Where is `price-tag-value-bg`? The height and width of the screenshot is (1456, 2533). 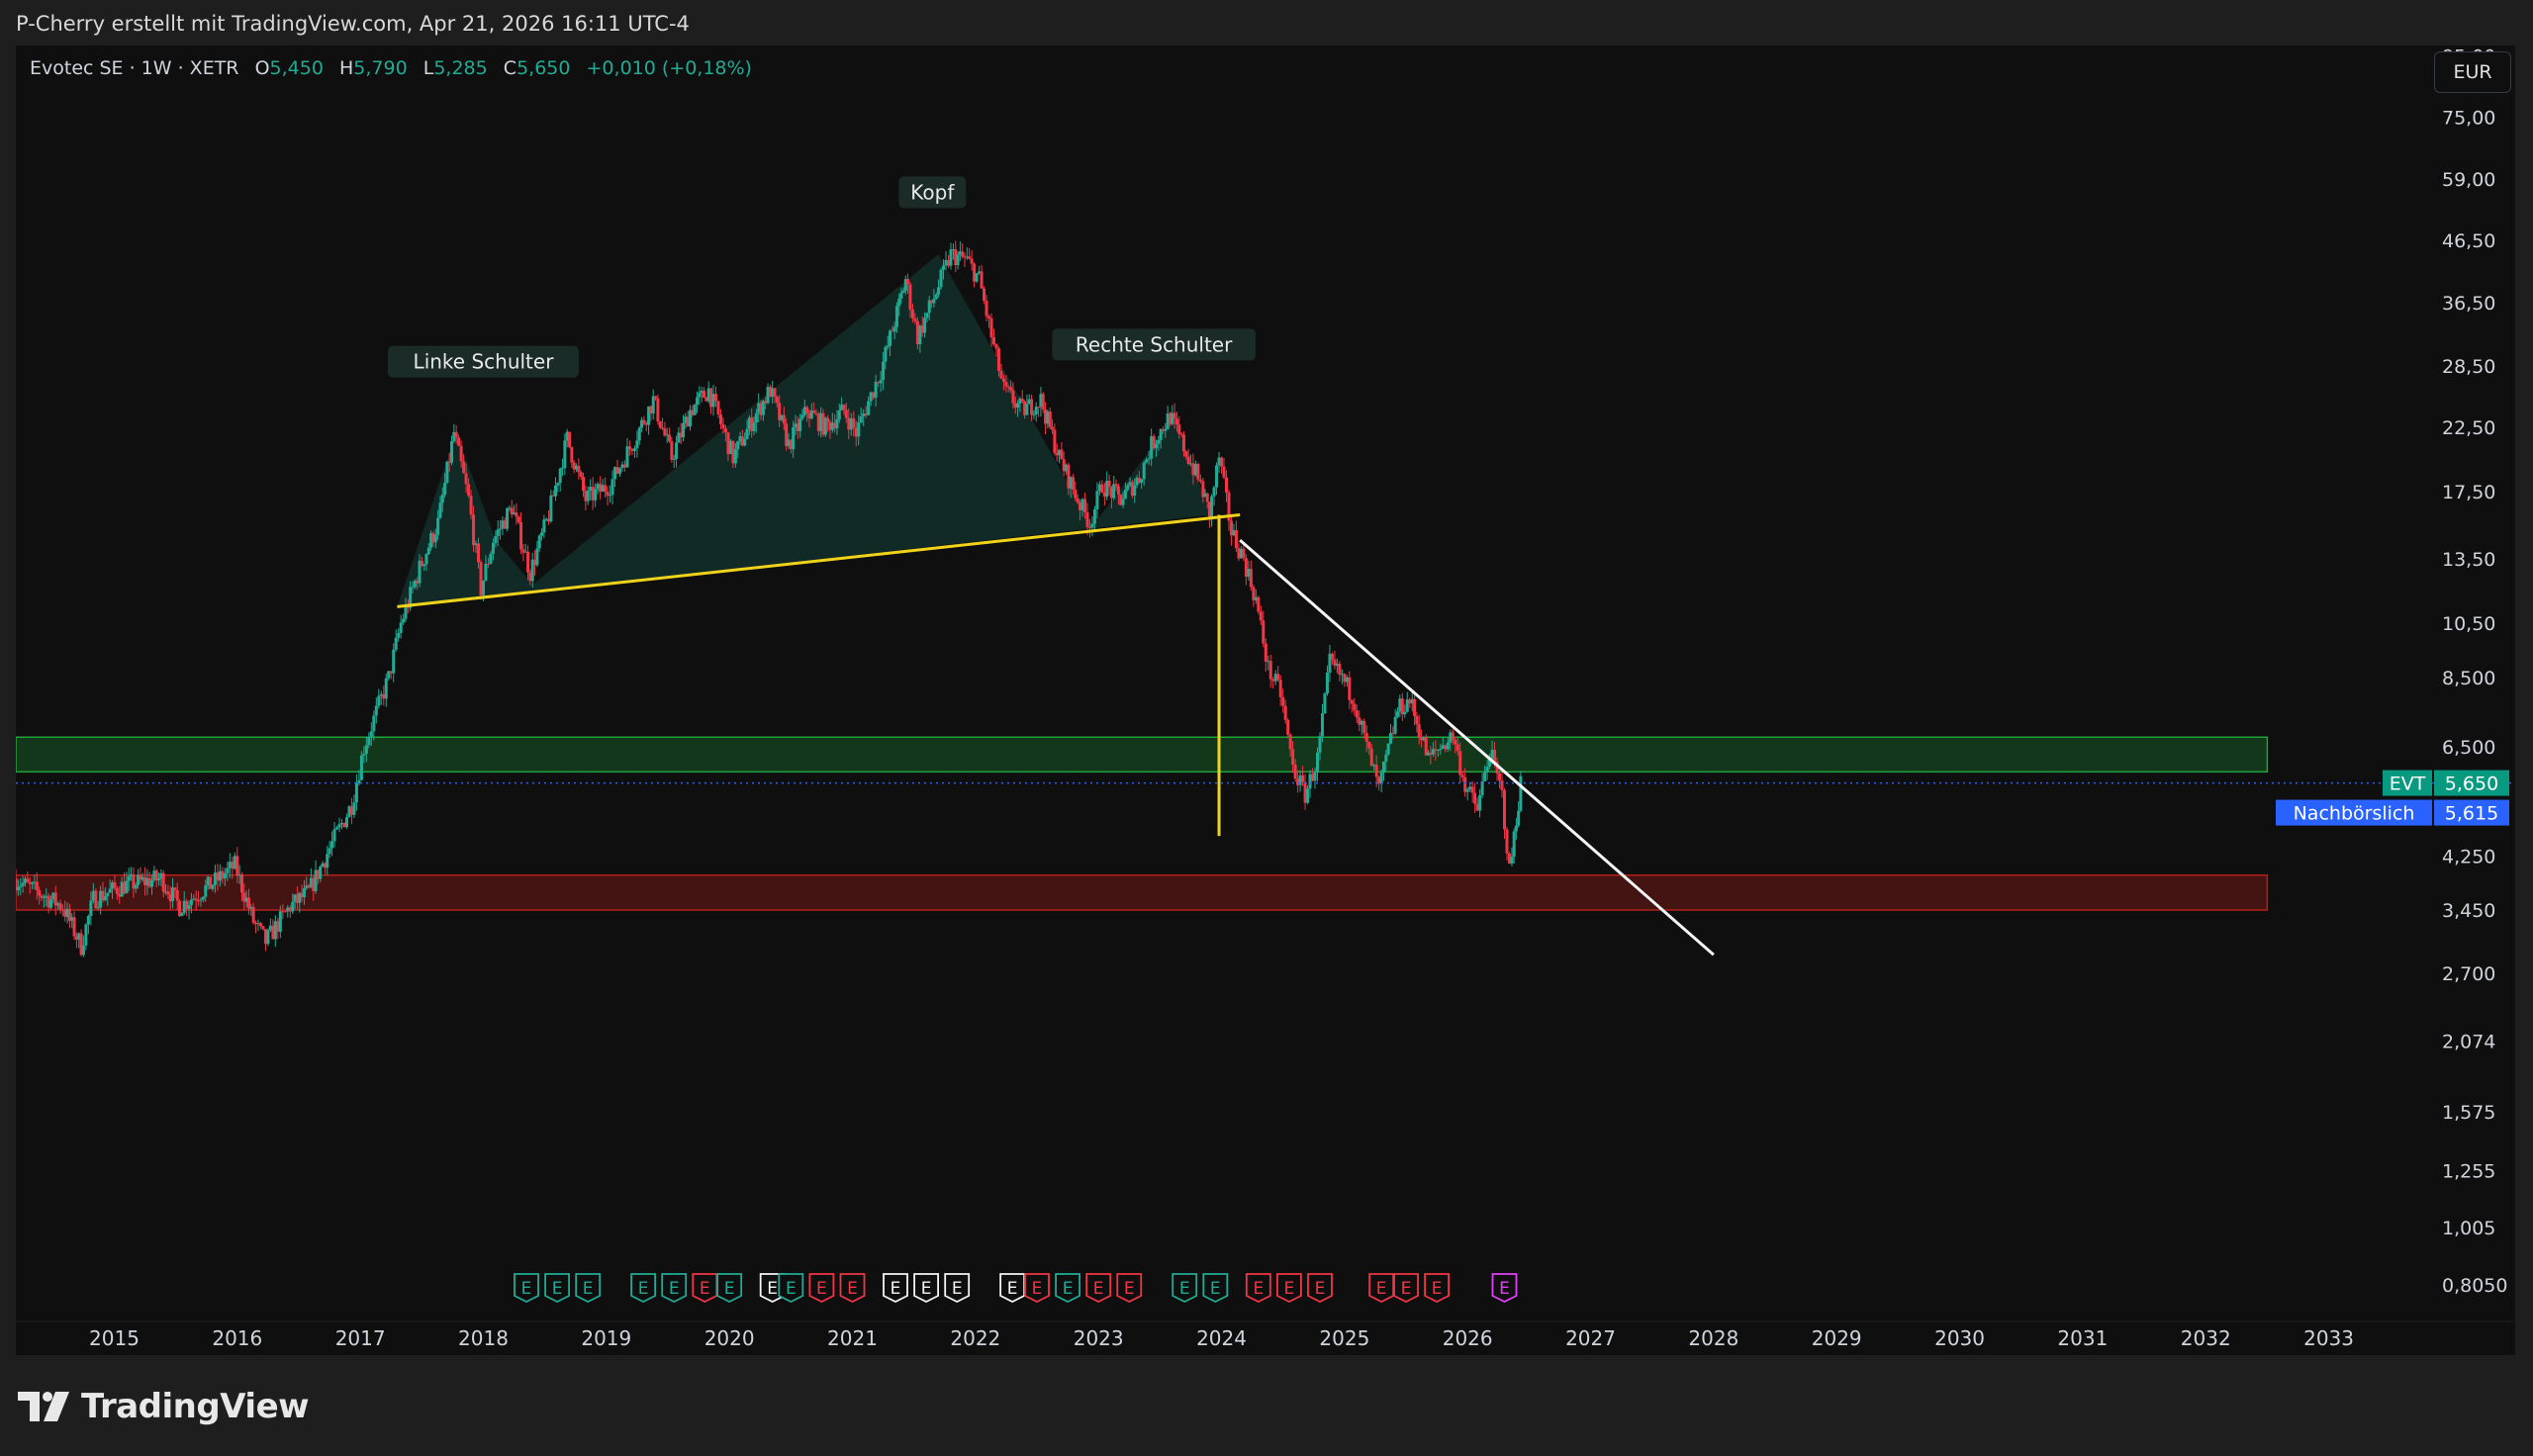
price-tag-value-bg is located at coordinates (2471, 783).